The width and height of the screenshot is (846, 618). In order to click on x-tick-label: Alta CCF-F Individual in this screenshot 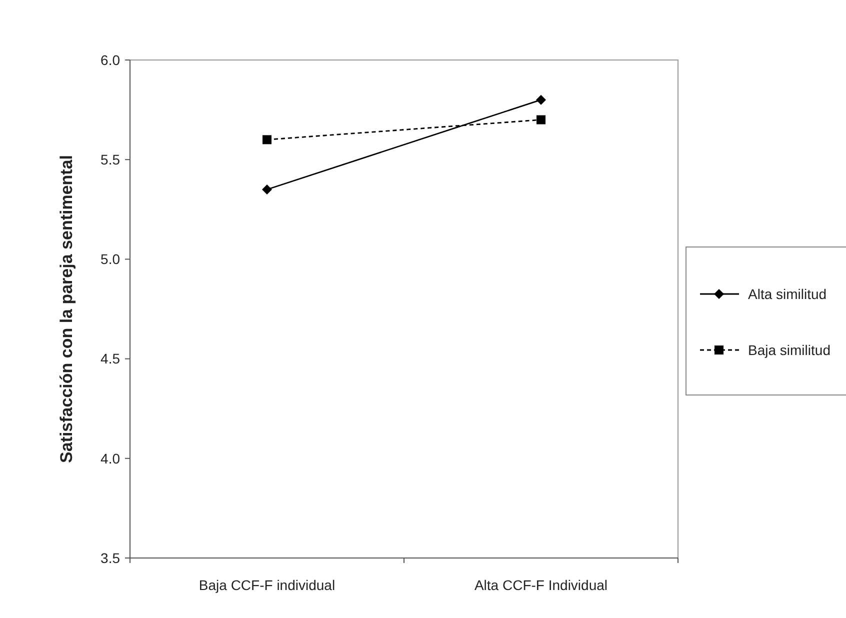, I will do `click(541, 585)`.